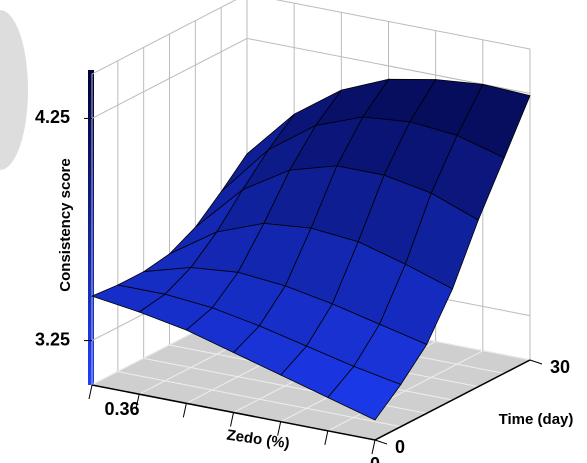  What do you see at coordinates (560, 367) in the screenshot?
I see `y-tick-label: 30` at bounding box center [560, 367].